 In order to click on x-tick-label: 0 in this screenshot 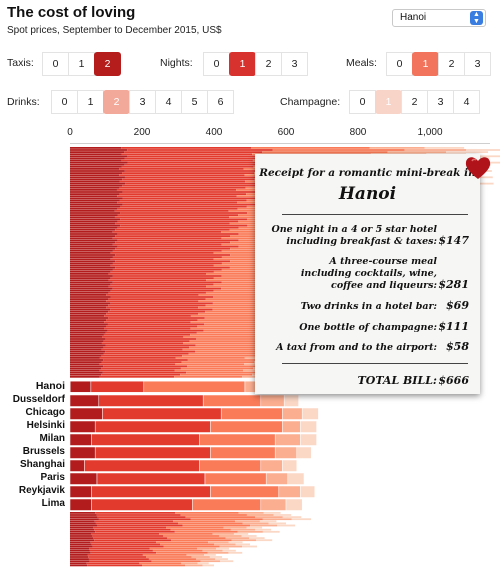, I will do `click(70, 132)`.